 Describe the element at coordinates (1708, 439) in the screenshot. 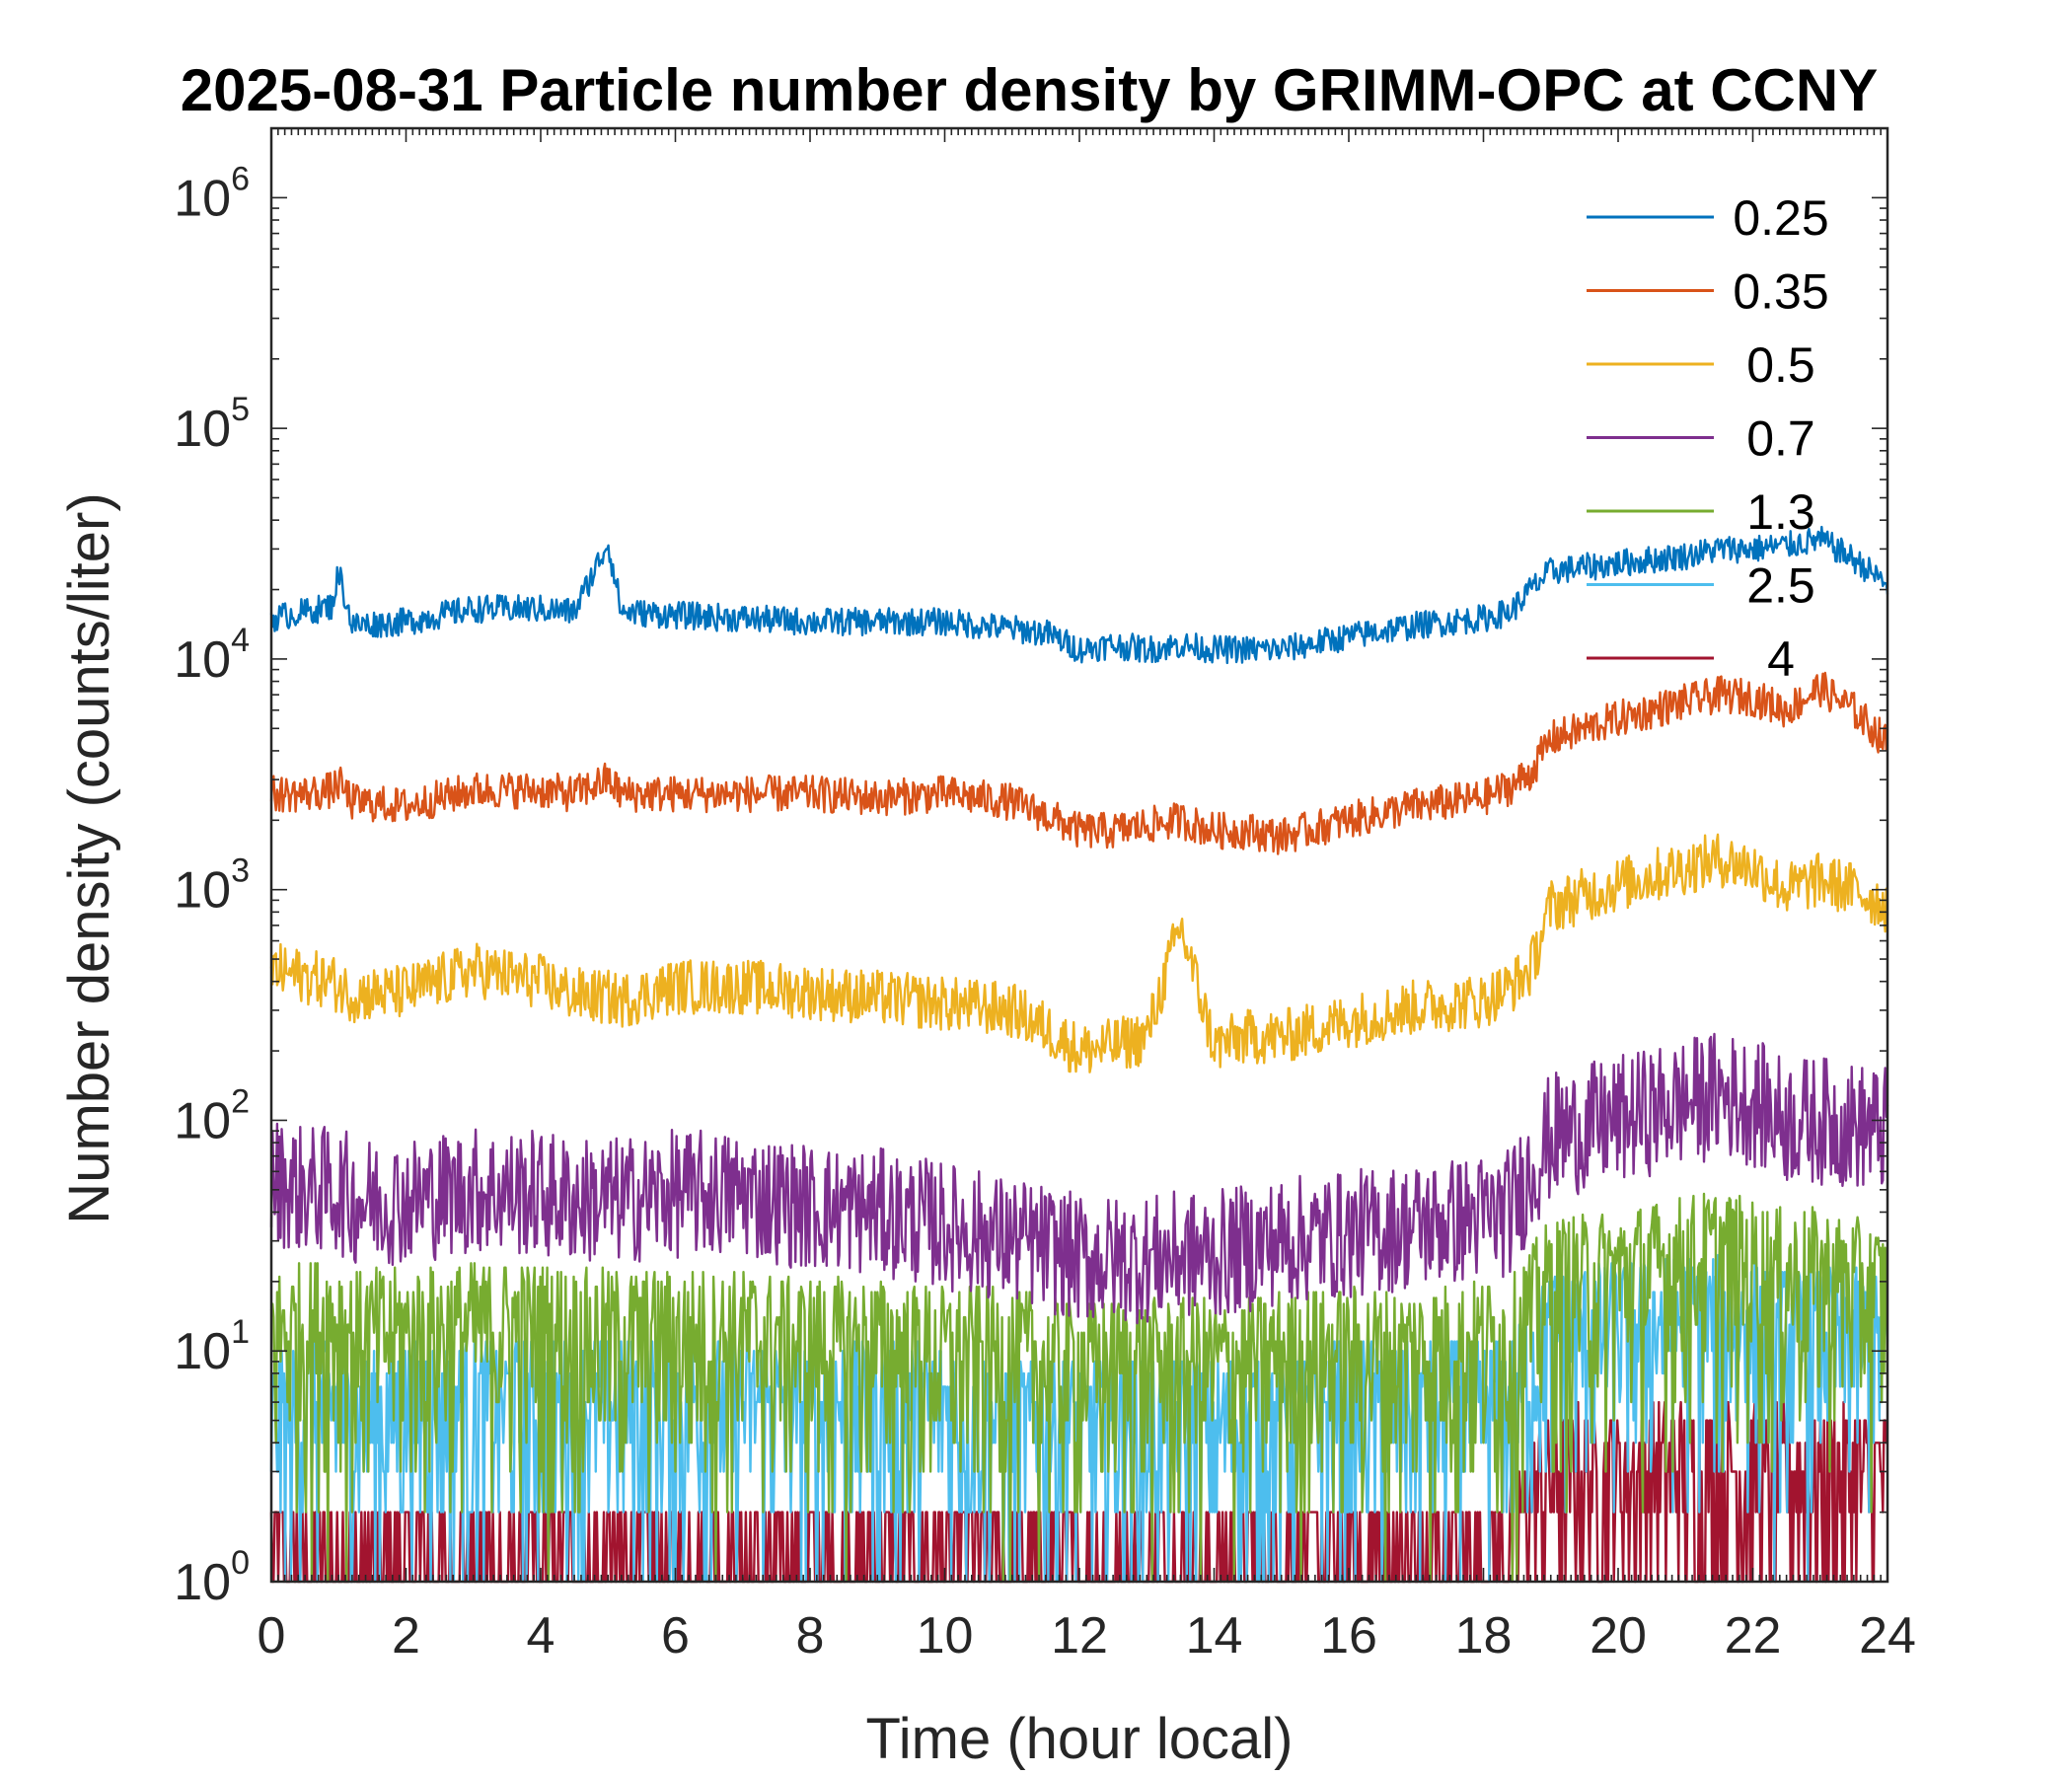

I see `legend: 0.25 0.35 0.5 0.7 1.3 2.5 4` at that location.